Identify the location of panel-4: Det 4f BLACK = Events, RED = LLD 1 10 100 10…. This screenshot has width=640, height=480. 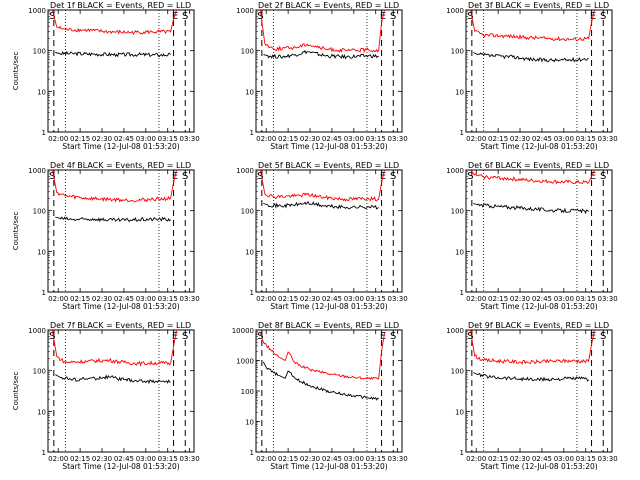
(106, 236).